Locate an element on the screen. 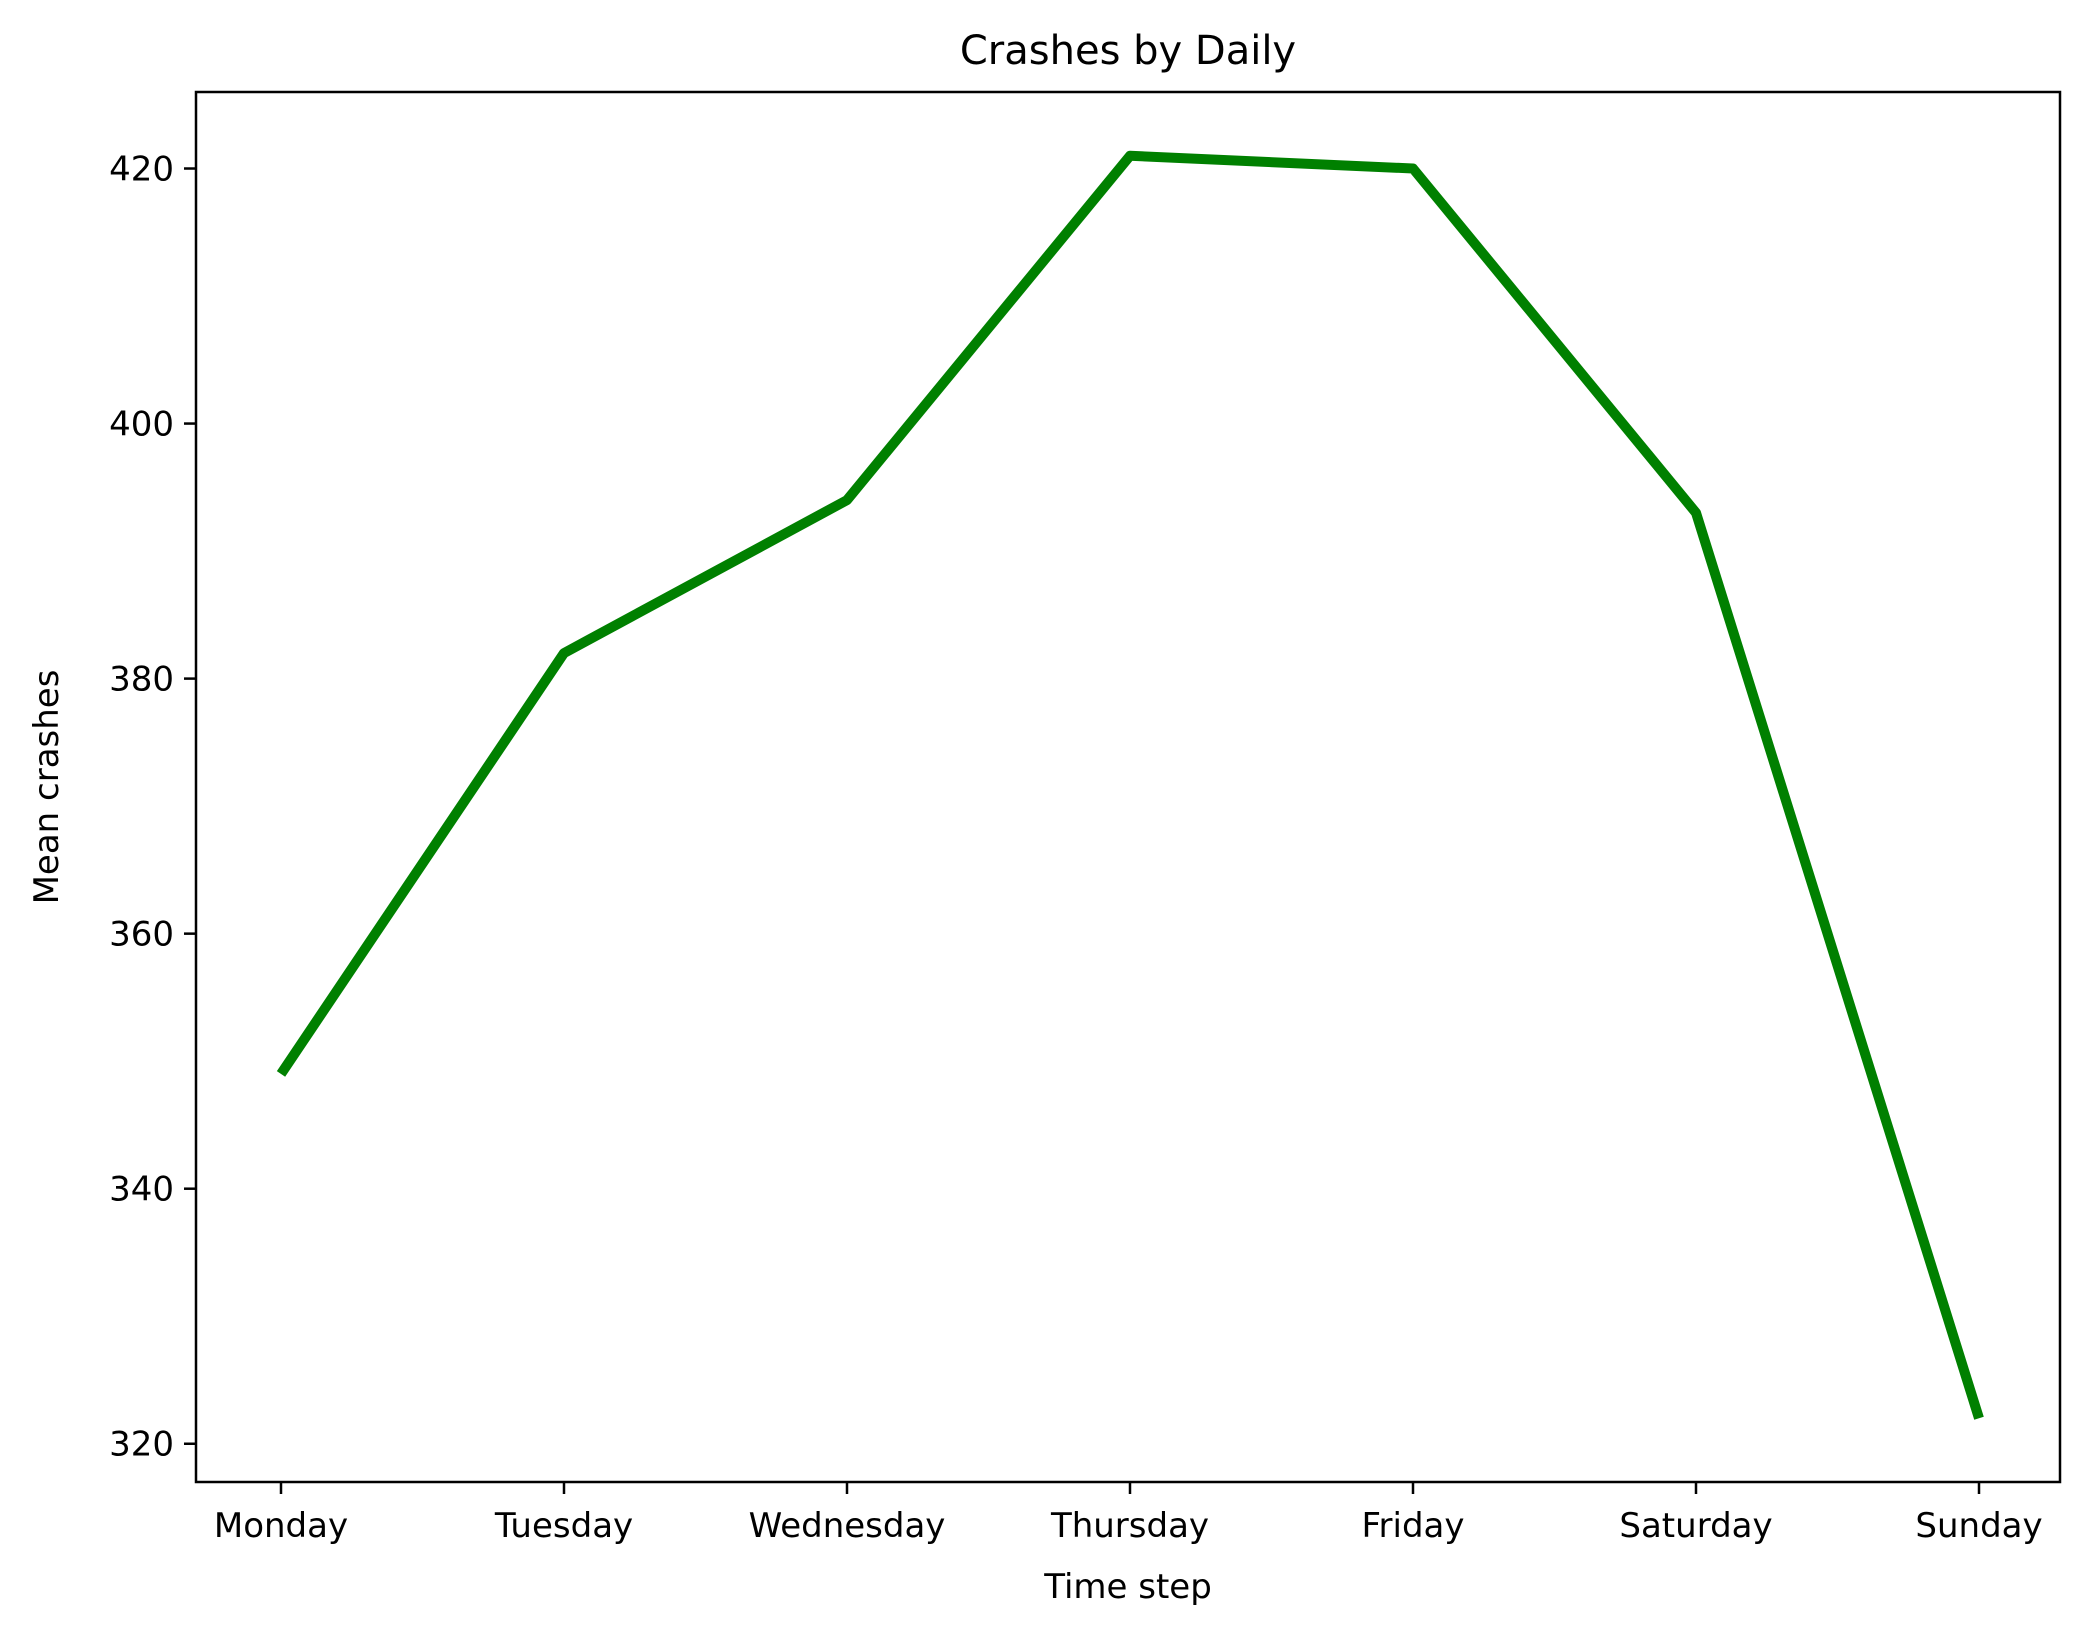  y-axis-label: Mean crashes is located at coordinates (47, 787).